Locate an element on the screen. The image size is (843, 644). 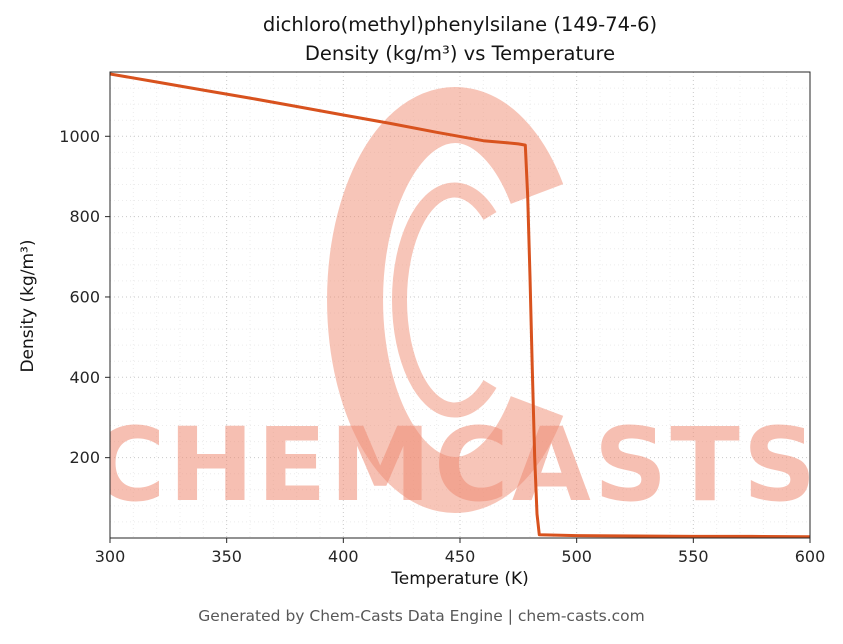
x-tick-label: 400 is located at coordinates (343, 556).